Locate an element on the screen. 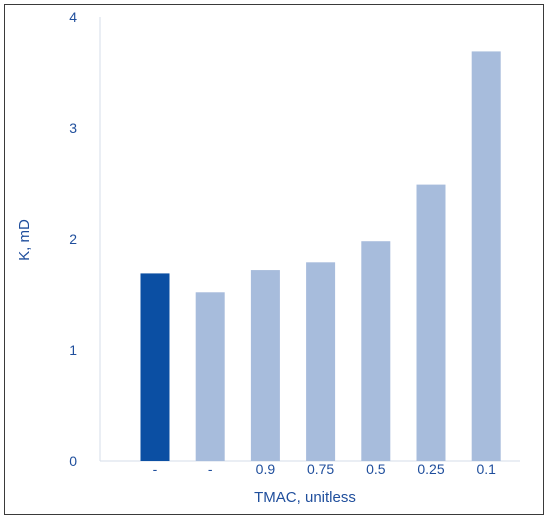  y-tick-label: 2 is located at coordinates (73, 239).